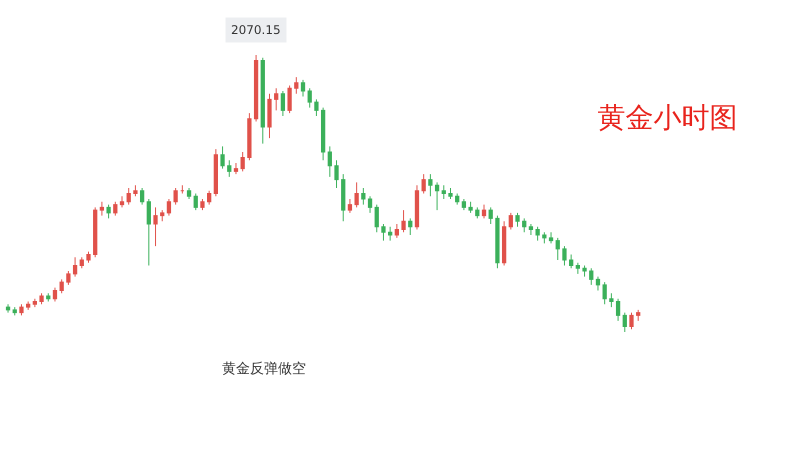 The width and height of the screenshot is (785, 451). What do you see at coordinates (256, 30) in the screenshot?
I see `annotation: 2070.15` at bounding box center [256, 30].